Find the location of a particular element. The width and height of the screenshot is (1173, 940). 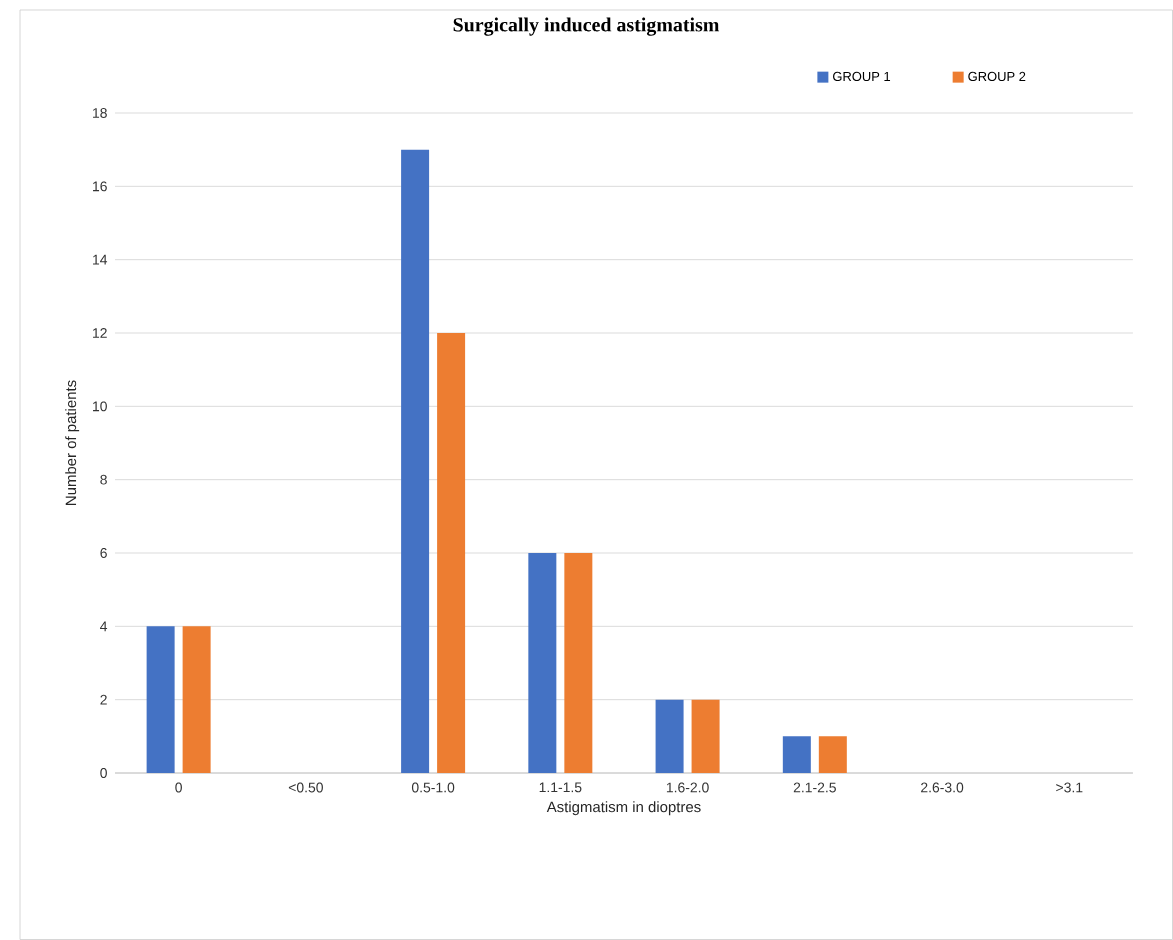

y-tick-label: 12 is located at coordinates (100, 333).